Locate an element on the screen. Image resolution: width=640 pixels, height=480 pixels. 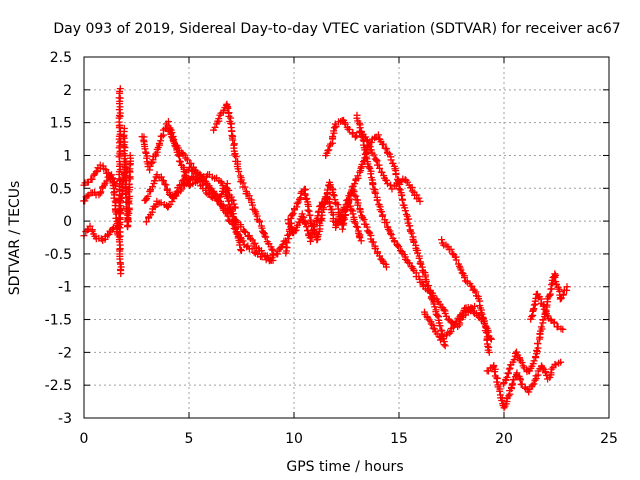
y-tick-label: -0.5 is located at coordinates (58, 255).